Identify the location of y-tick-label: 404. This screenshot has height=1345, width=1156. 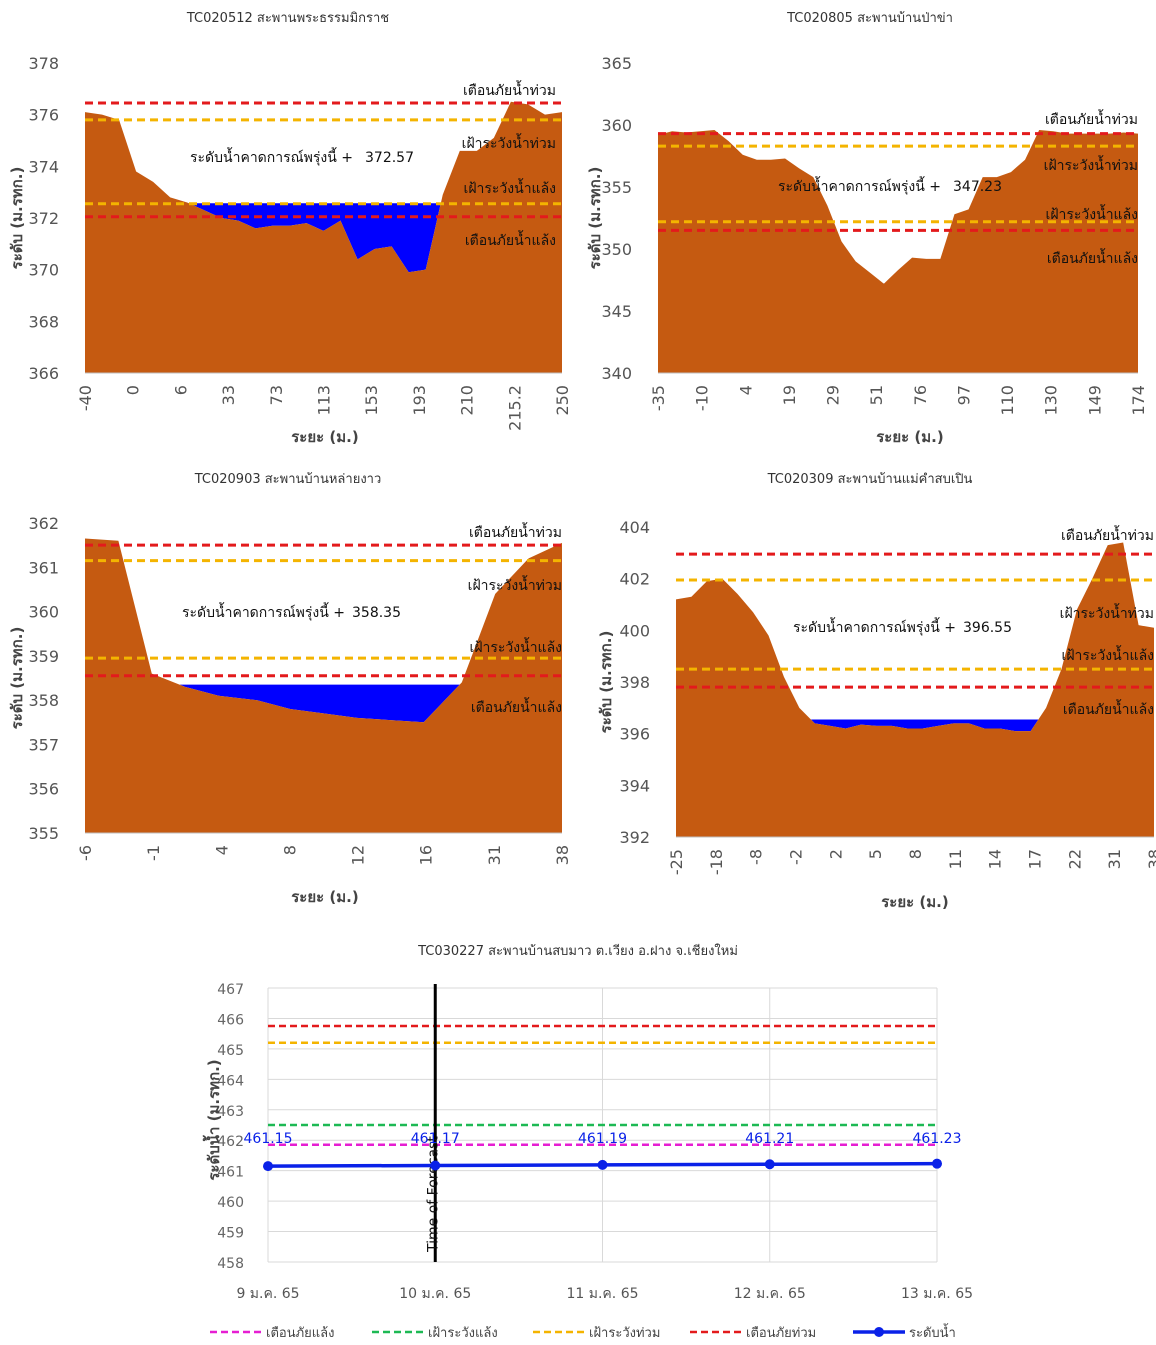
(634, 527).